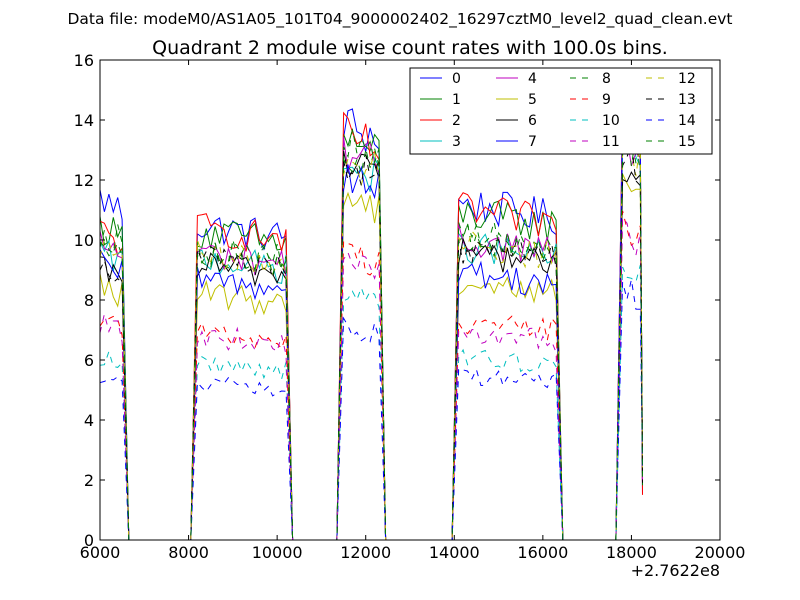 The height and width of the screenshot is (600, 800). What do you see at coordinates (687, 100) in the screenshot?
I see `legend-label-13: 13` at bounding box center [687, 100].